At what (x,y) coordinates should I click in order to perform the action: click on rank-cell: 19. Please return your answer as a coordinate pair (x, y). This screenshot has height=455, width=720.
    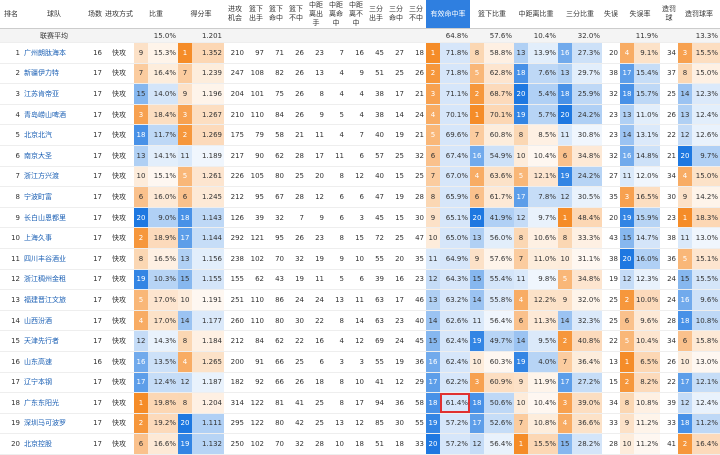
    Looking at the image, I should click on (141, 280).